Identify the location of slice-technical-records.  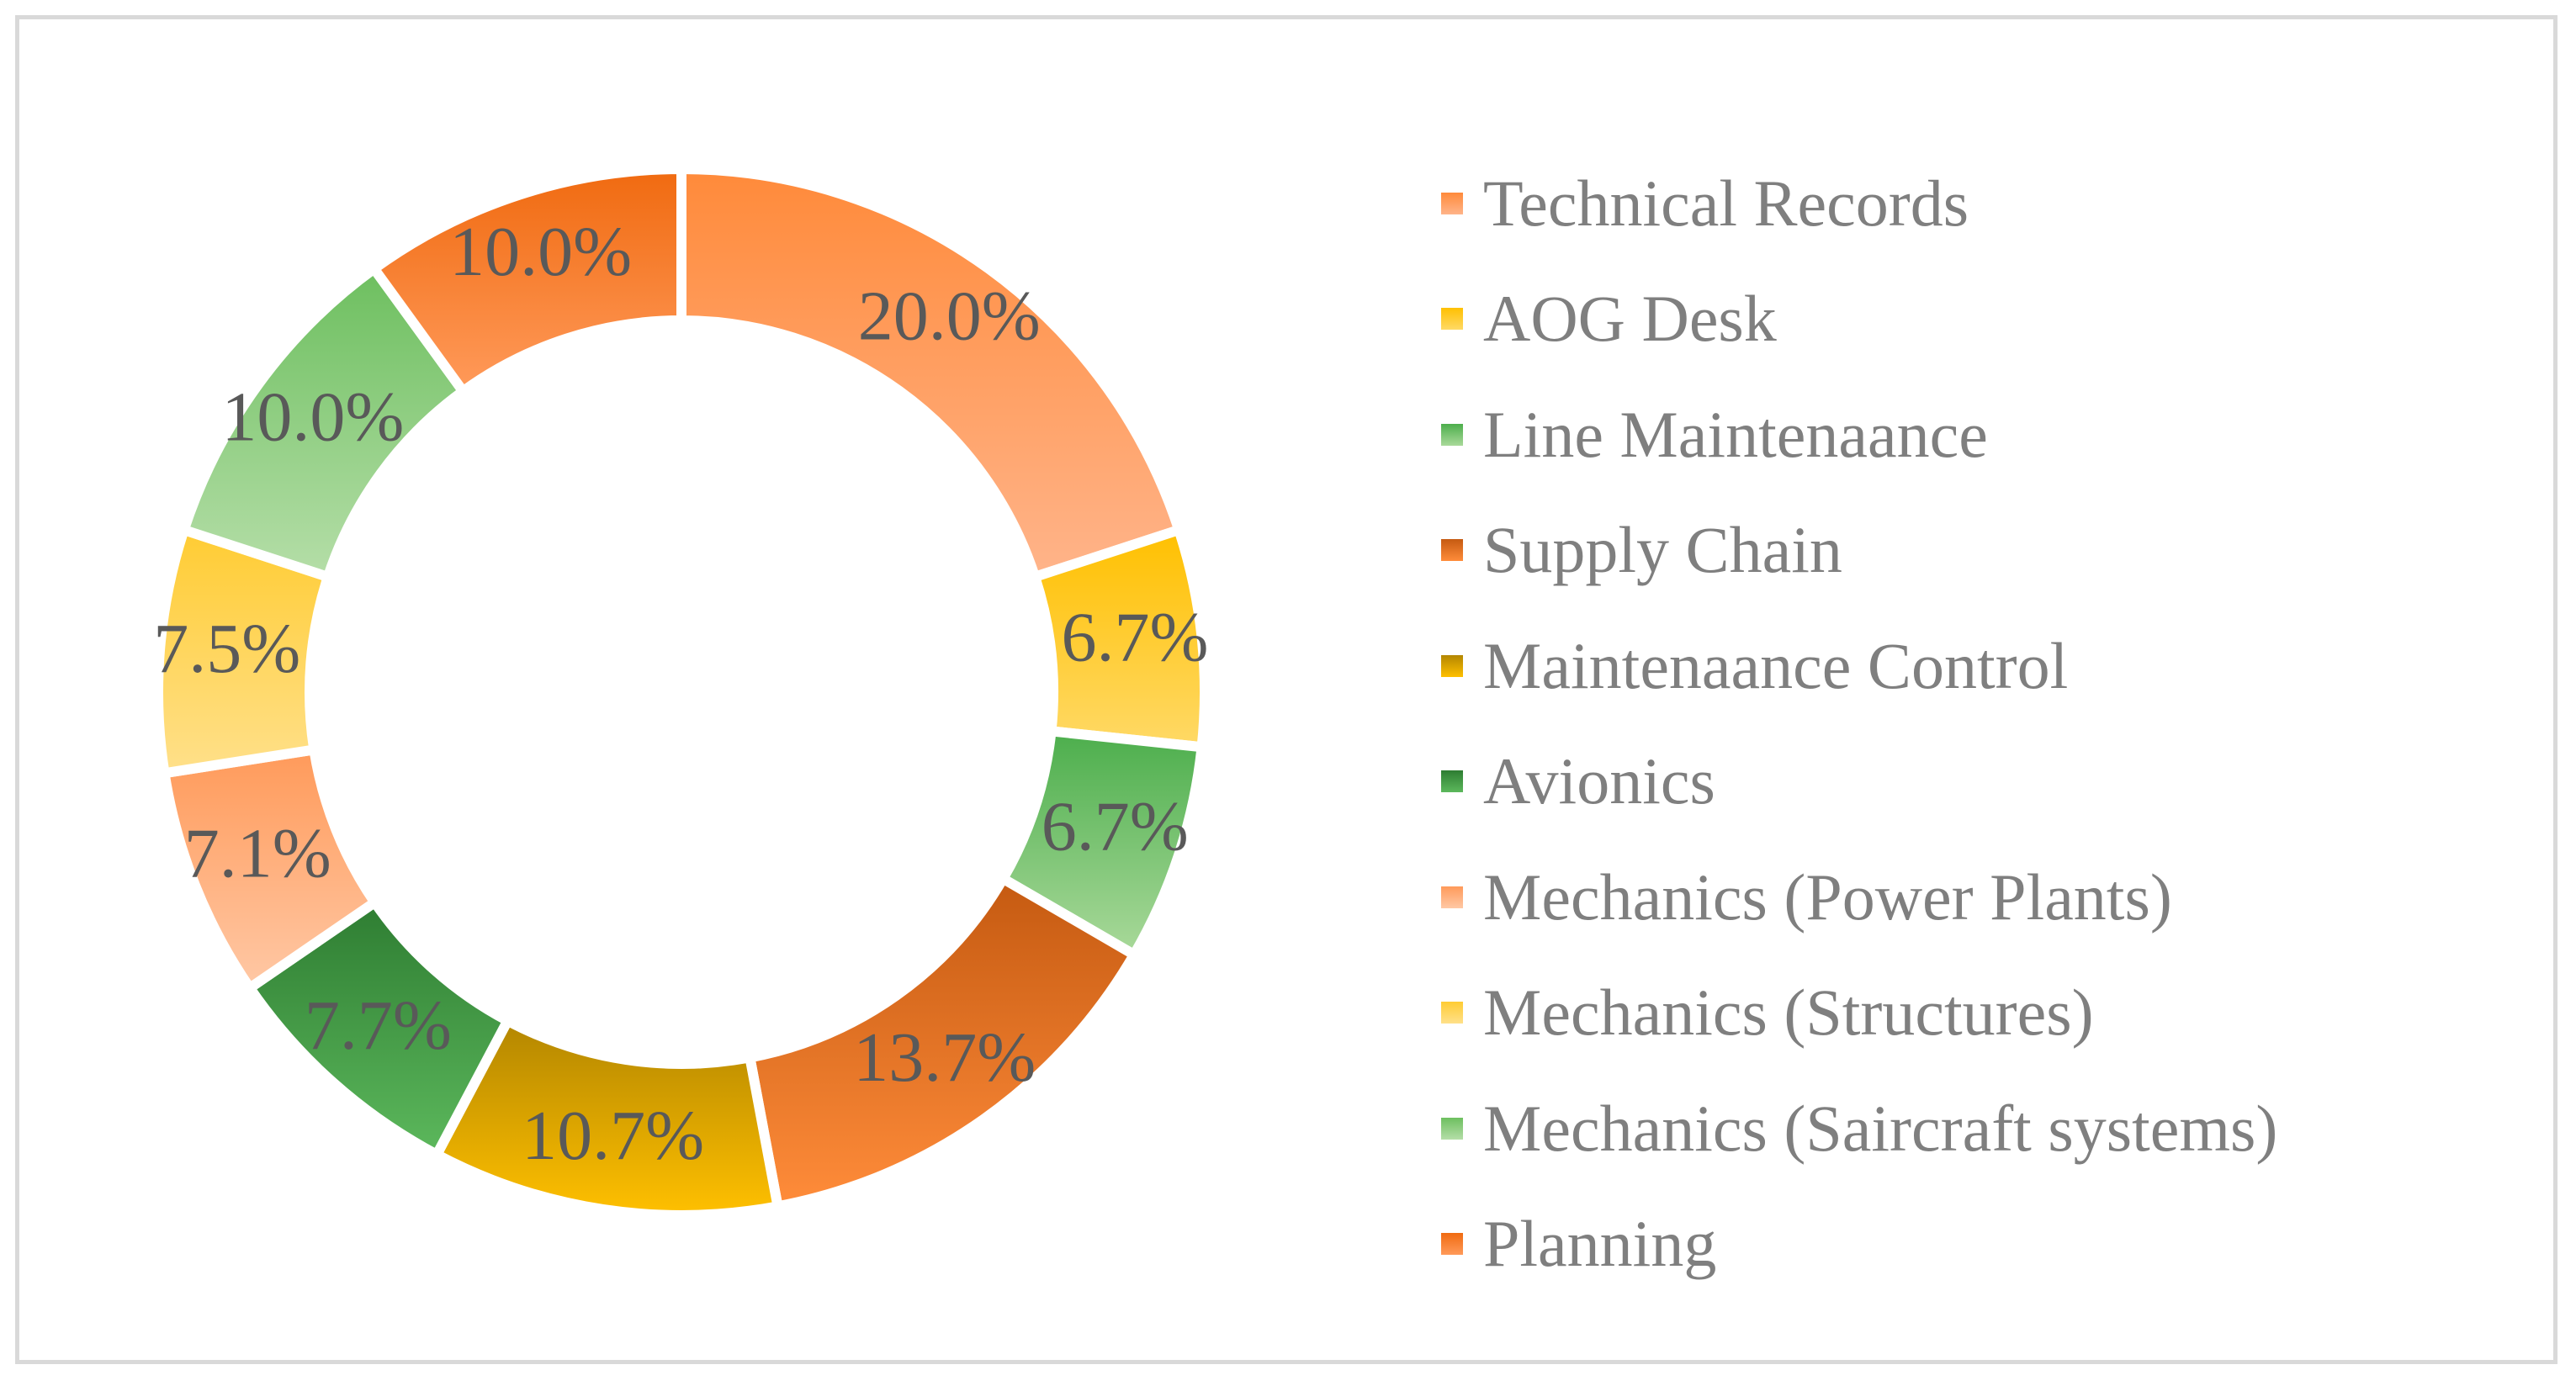
(930, 374).